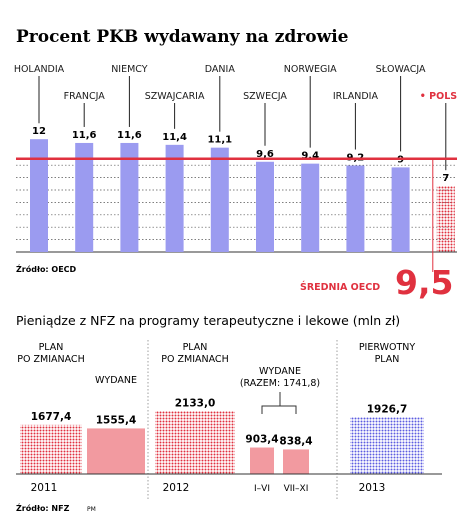 This screenshot has width=458, height=512. What do you see at coordinates (310, 156) in the screenshot?
I see `value-label: 9,4` at bounding box center [310, 156].